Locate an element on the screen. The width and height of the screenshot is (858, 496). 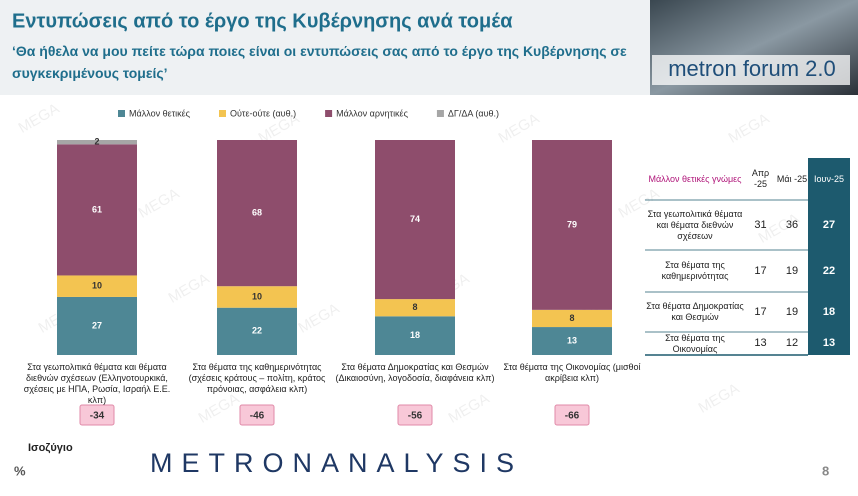
table-cell: 31 is located at coordinates (760, 224).